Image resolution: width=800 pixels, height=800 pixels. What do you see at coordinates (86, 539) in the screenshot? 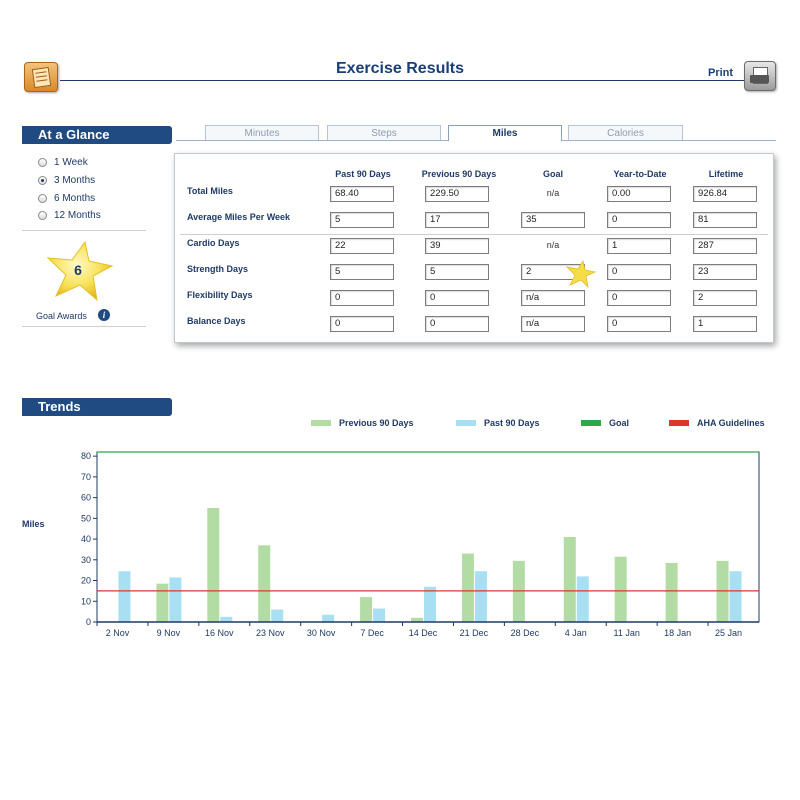
I see `y-tick-label: 40` at bounding box center [86, 539].